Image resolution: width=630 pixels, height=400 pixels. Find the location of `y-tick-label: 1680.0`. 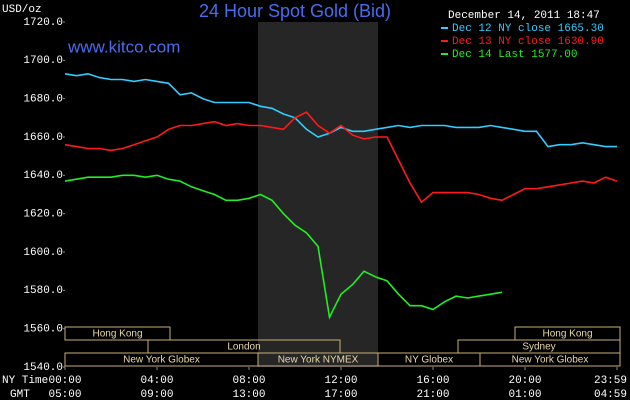

y-tick-label: 1680.0 is located at coordinates (43, 100).